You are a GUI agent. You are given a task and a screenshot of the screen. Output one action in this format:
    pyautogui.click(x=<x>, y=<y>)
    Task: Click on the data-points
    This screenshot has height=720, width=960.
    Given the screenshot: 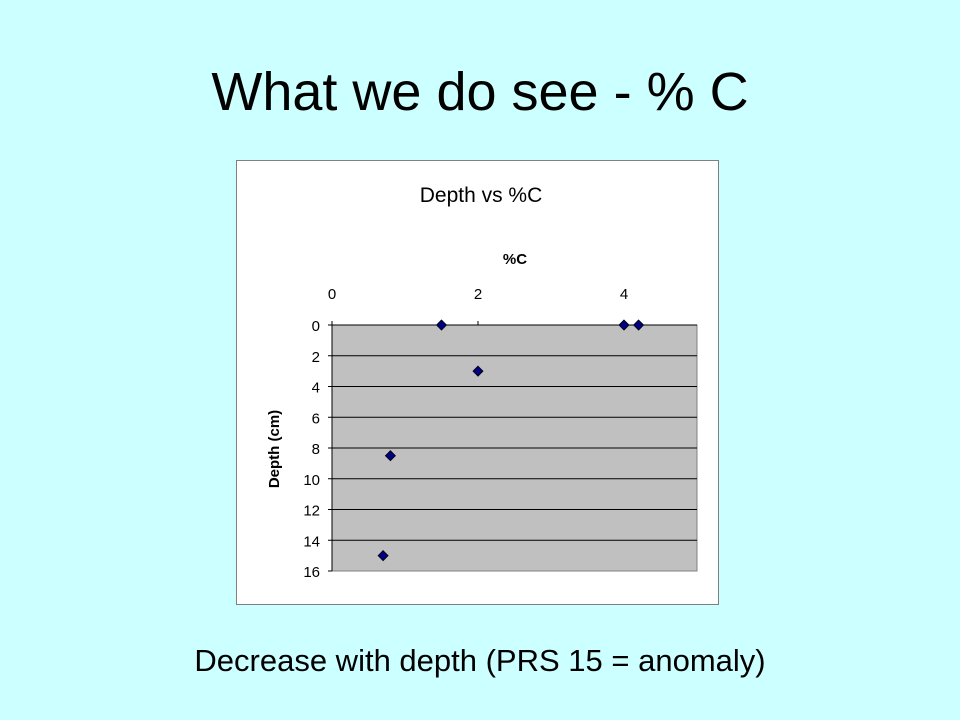 What is the action you would take?
    pyautogui.click(x=511, y=440)
    